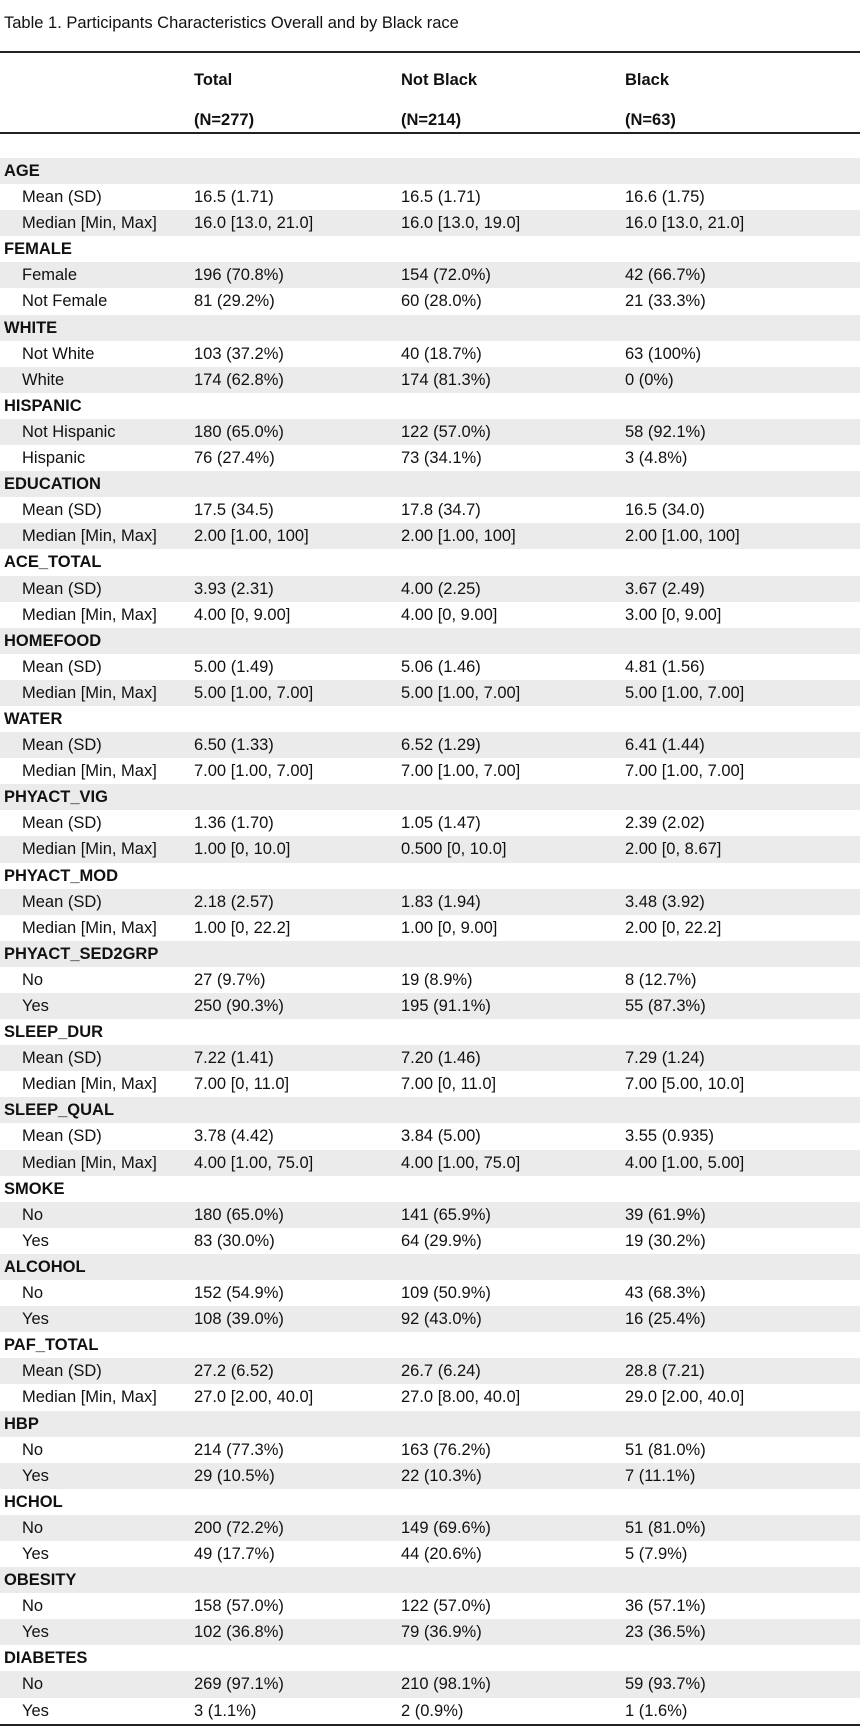 This screenshot has height=1728, width=860. What do you see at coordinates (446, 1214) in the screenshot?
I see `value-not-black: 141 (65.9%)` at bounding box center [446, 1214].